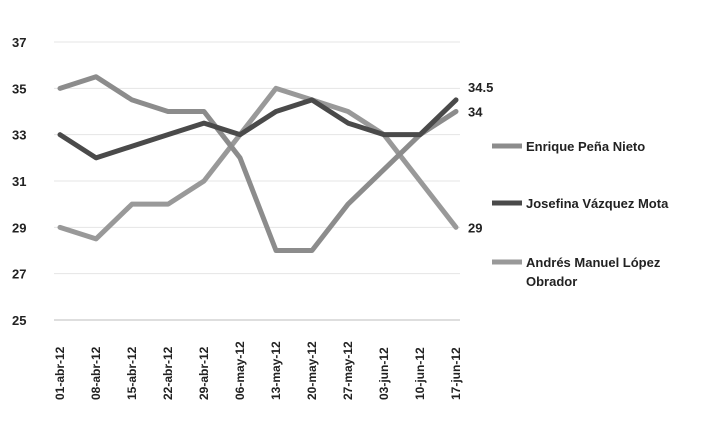 The image size is (721, 423). Describe the element at coordinates (19, 227) in the screenshot. I see `y-tick-label: 29` at that location.